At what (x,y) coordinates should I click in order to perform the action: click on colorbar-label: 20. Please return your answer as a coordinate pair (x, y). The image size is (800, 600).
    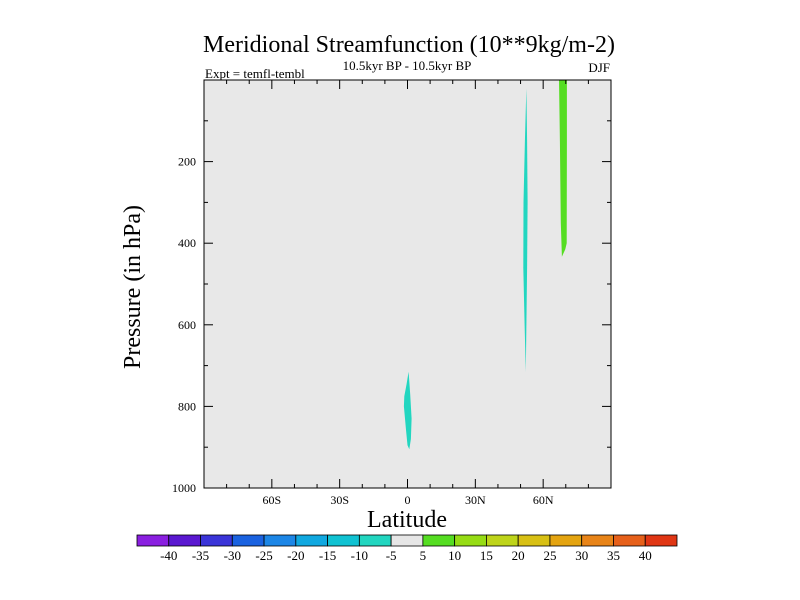
    Looking at the image, I should click on (518, 555).